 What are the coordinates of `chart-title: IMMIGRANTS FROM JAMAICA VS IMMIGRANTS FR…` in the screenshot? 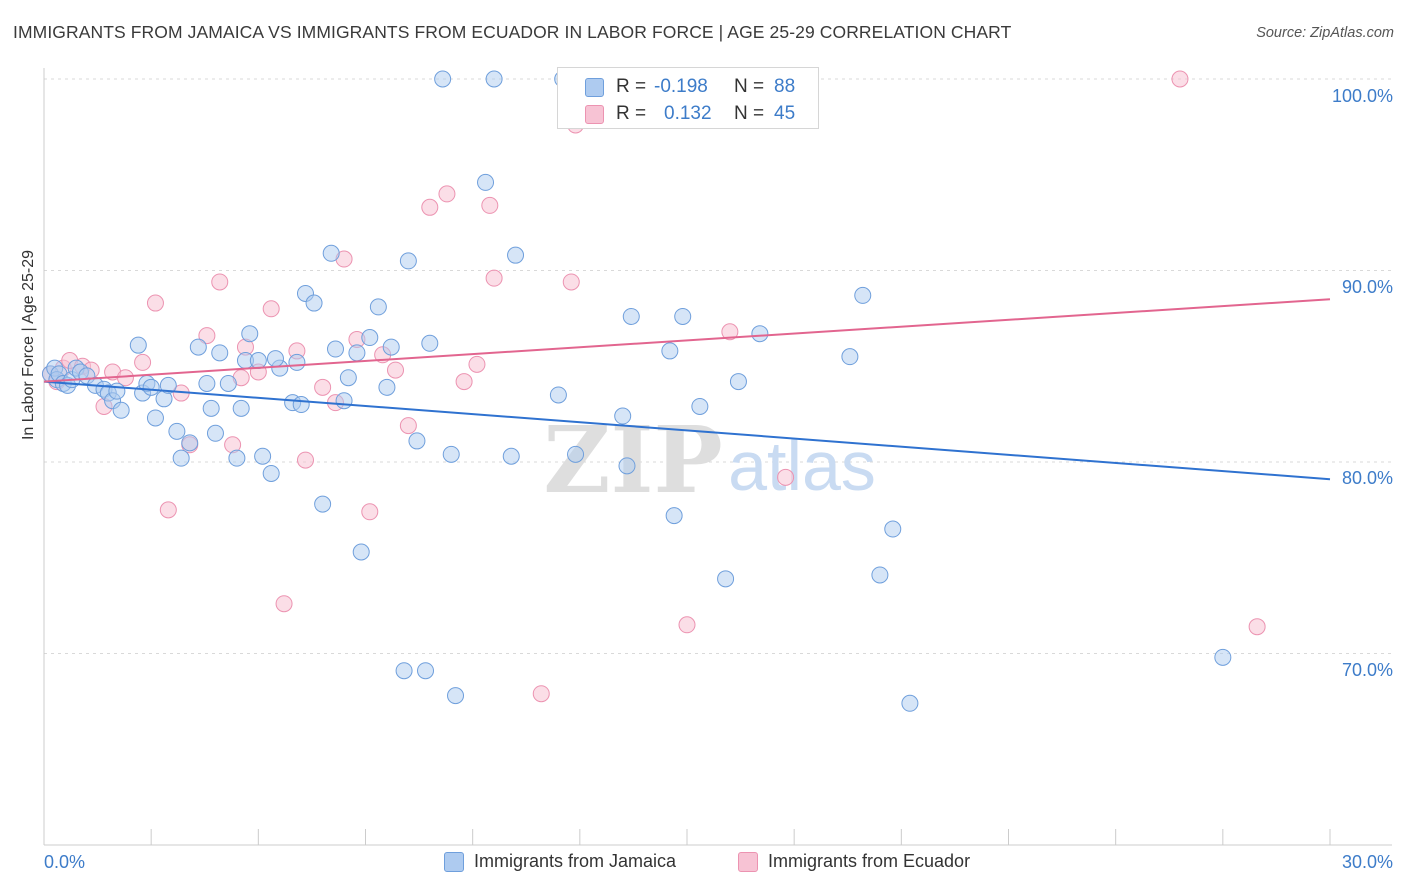 It's located at (512, 32).